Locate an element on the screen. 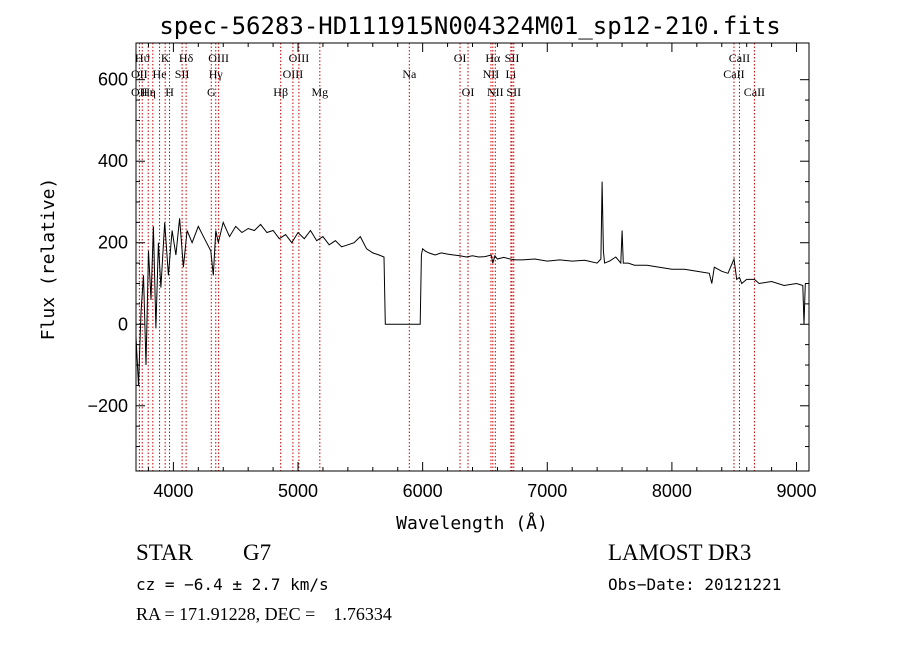  redshift-cz: cz = −6.4 ± 2.7 km/s is located at coordinates (232, 584).